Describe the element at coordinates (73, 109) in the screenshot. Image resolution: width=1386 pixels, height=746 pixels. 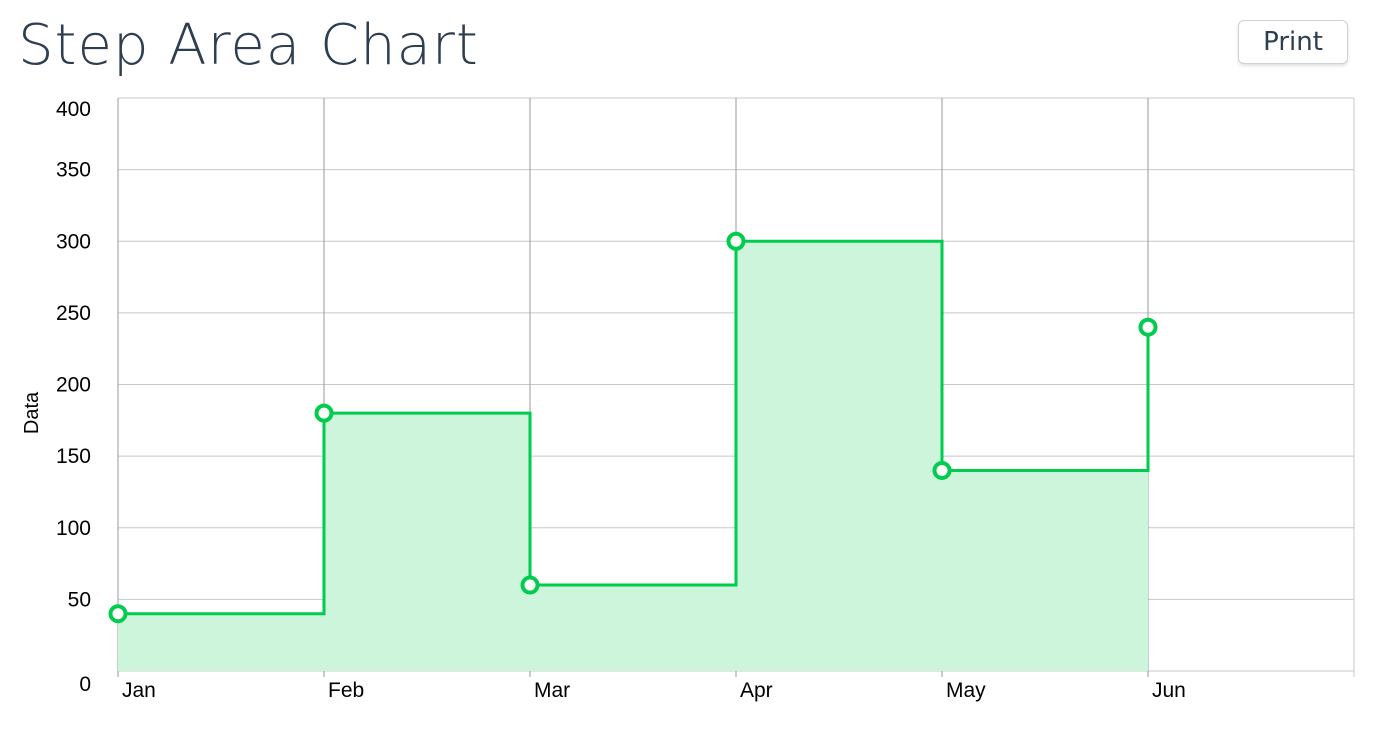
I see `y-tick-label: 400` at that location.